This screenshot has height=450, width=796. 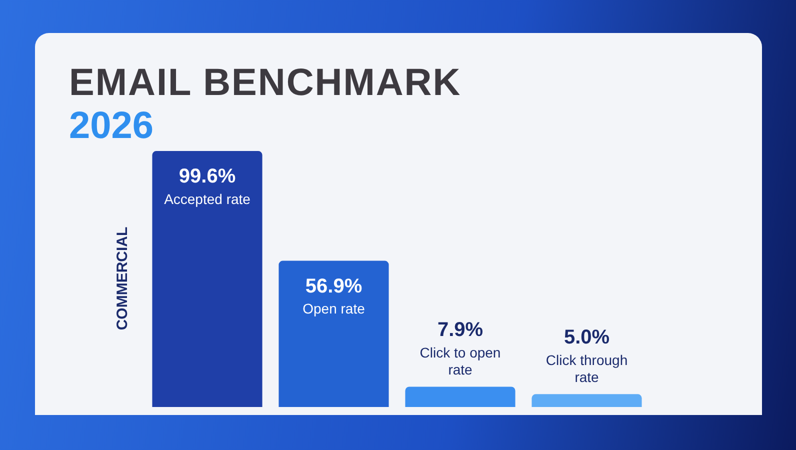 What do you see at coordinates (587, 369) in the screenshot?
I see `x-tick-label: Click through rate` at bounding box center [587, 369].